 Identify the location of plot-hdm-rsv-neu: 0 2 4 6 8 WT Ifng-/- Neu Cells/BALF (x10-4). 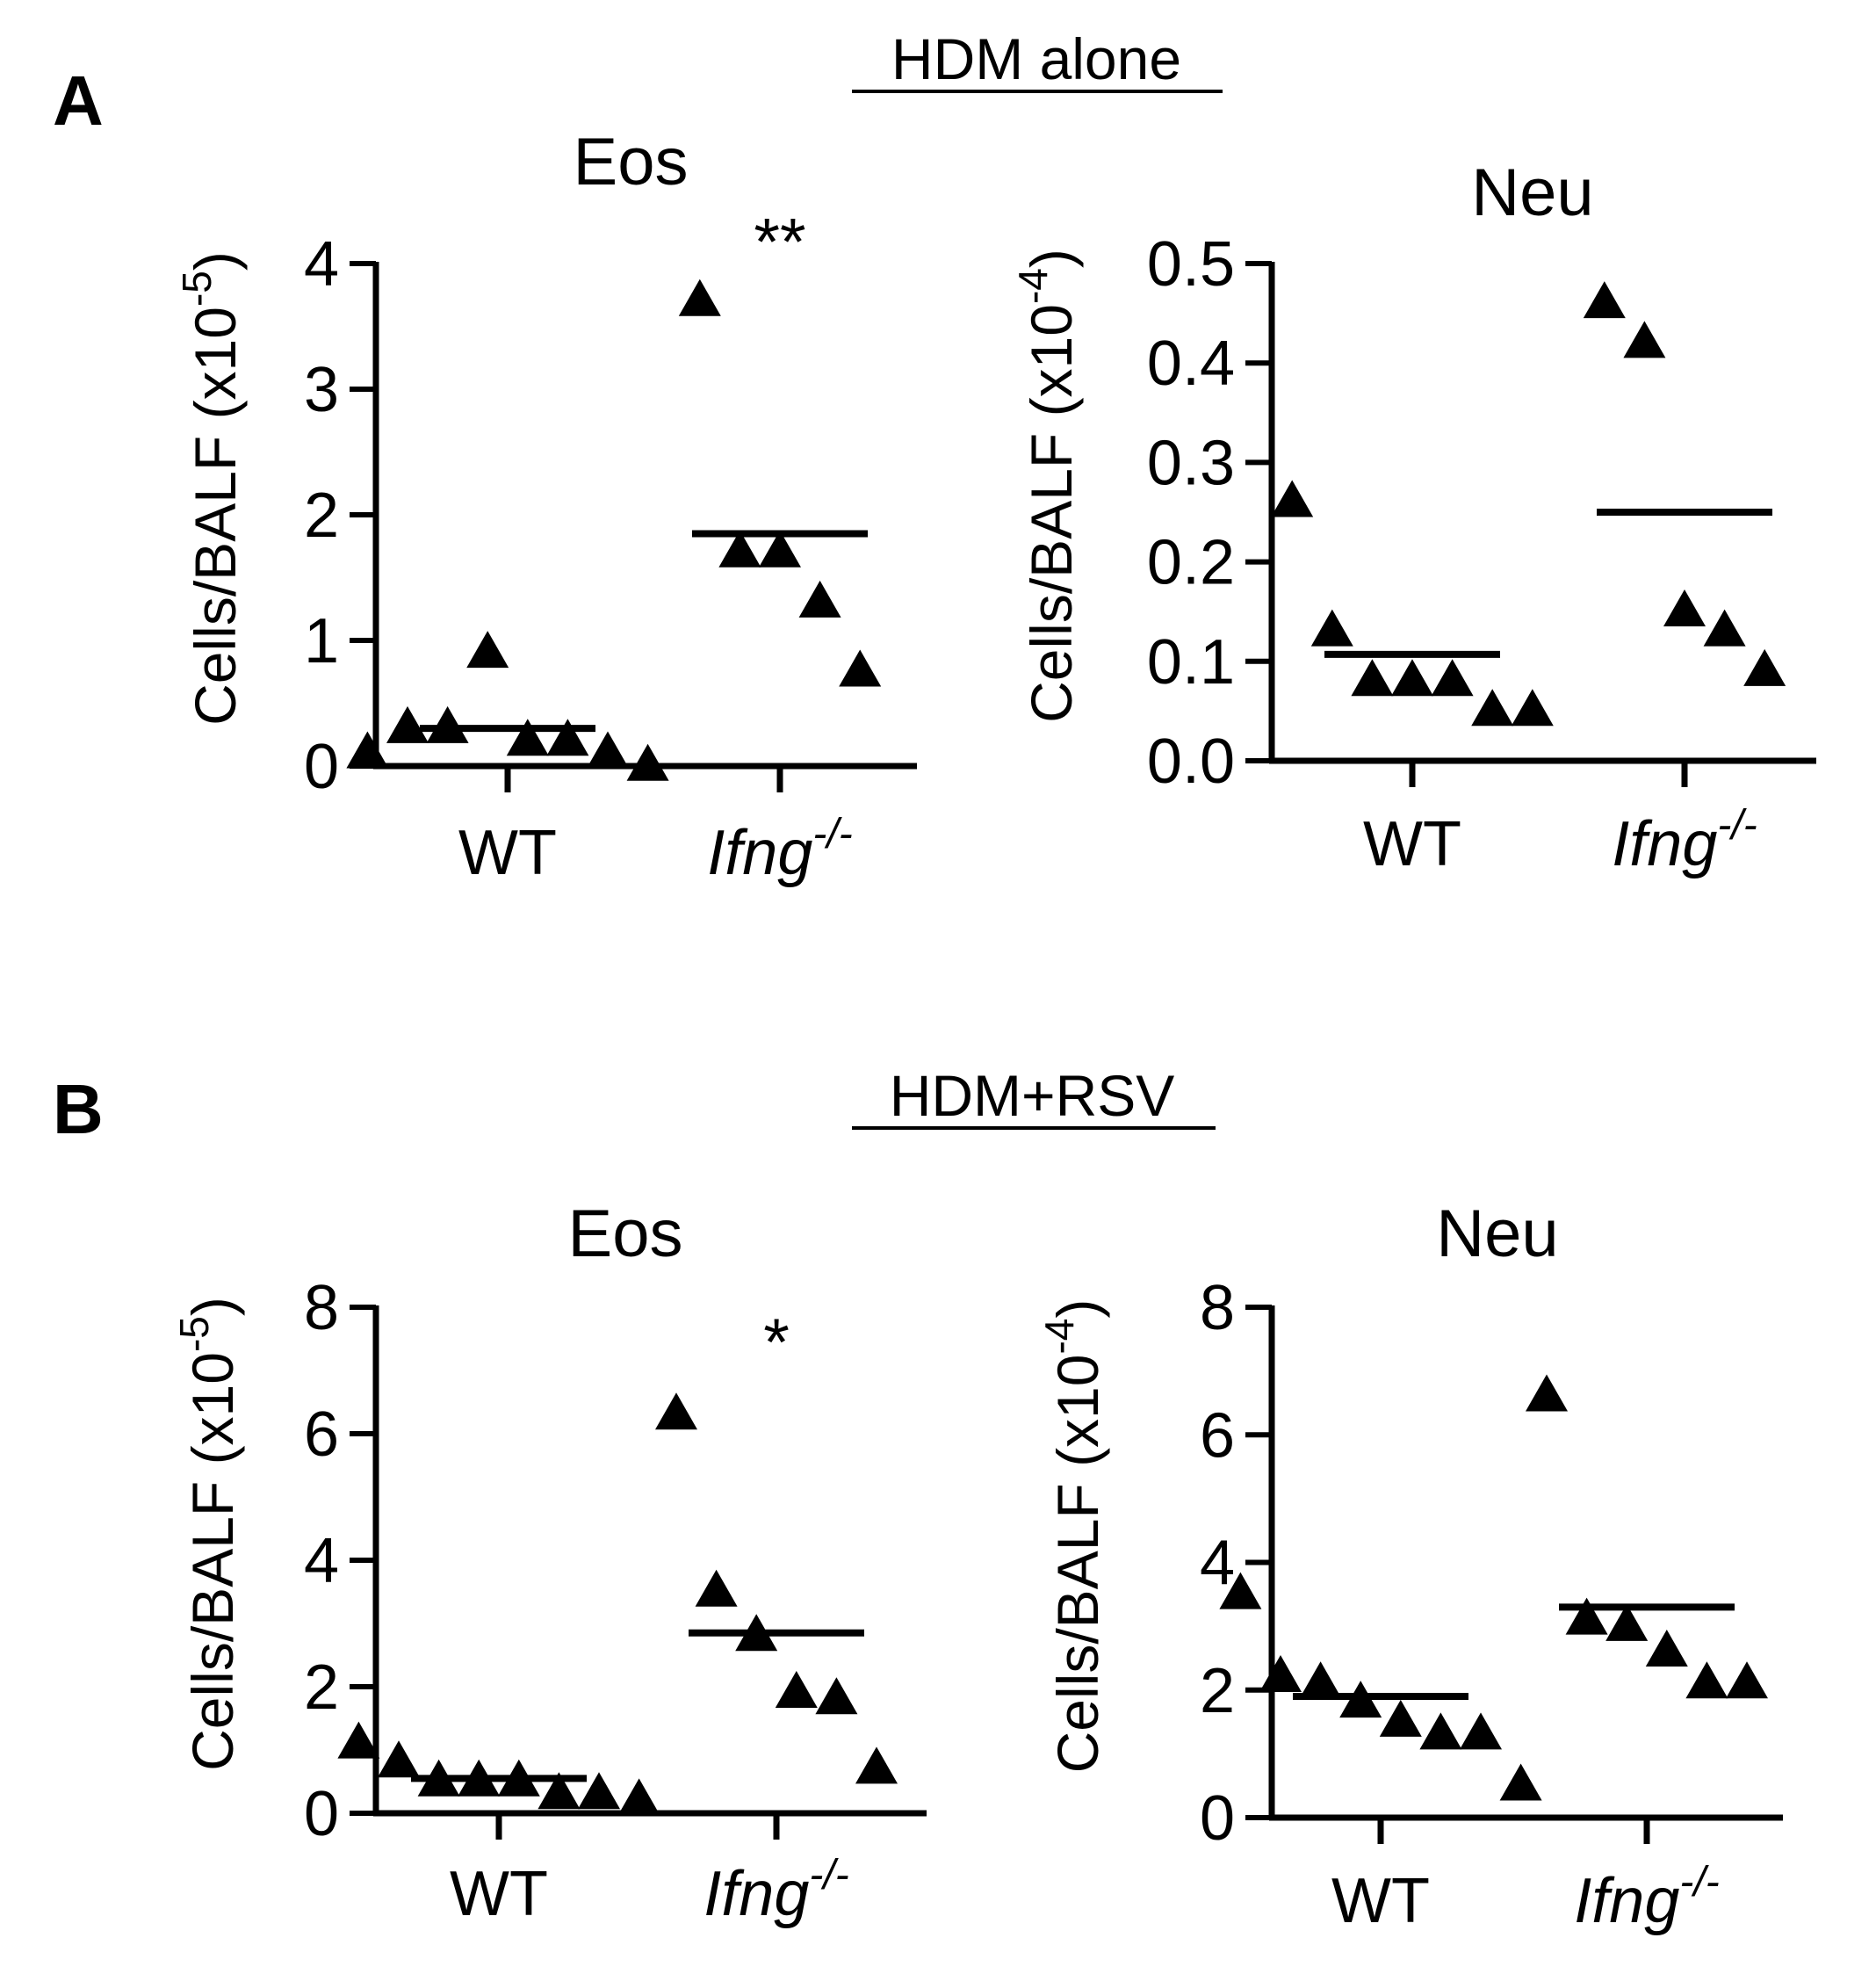
(1410, 1566).